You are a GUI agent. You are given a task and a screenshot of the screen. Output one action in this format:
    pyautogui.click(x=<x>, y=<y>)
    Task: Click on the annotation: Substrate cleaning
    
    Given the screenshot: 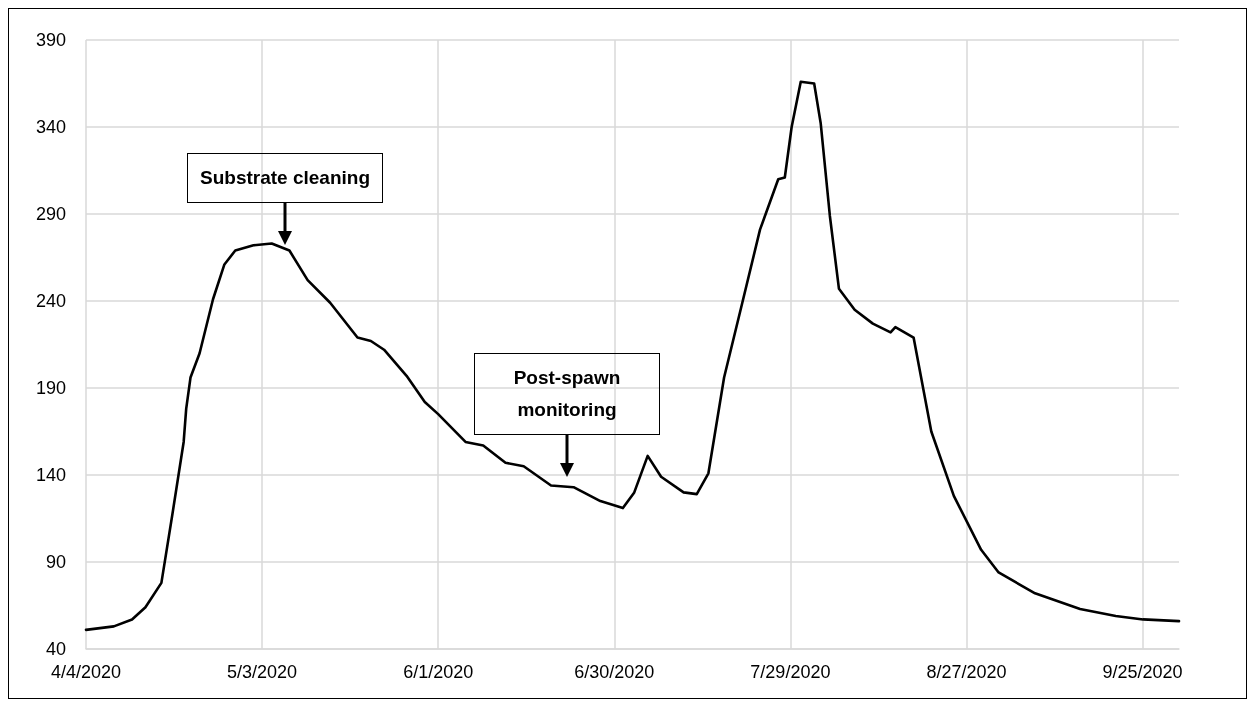 What is the action you would take?
    pyautogui.click(x=285, y=178)
    